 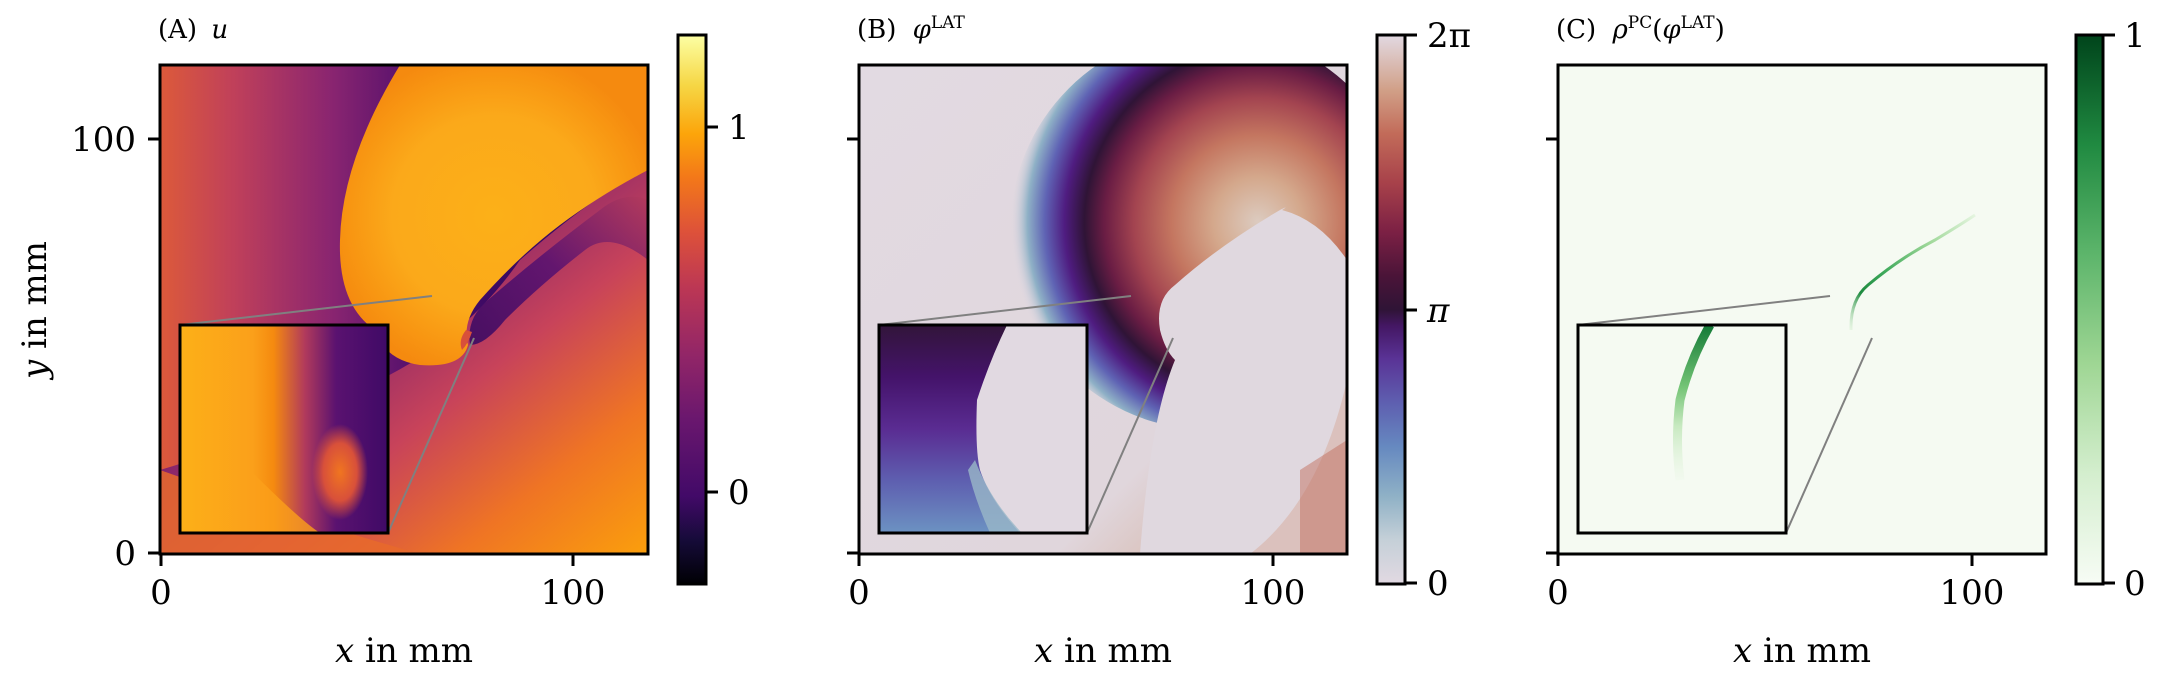 What do you see at coordinates (1025, 415) in the screenshot?
I see `panel-b-inset` at bounding box center [1025, 415].